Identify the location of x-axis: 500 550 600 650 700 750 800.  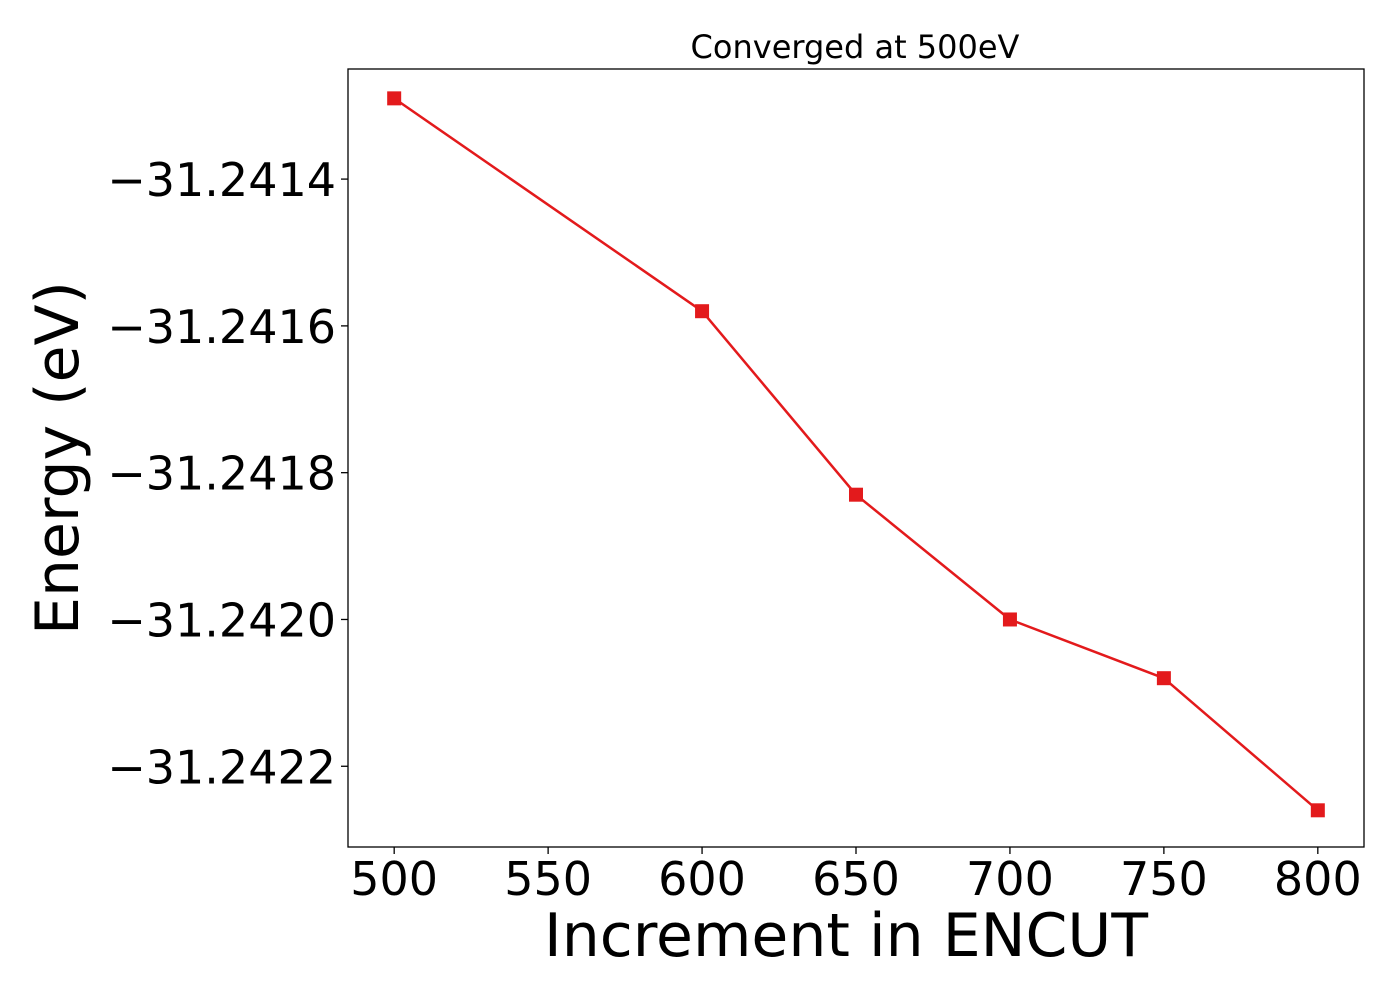
(856, 876).